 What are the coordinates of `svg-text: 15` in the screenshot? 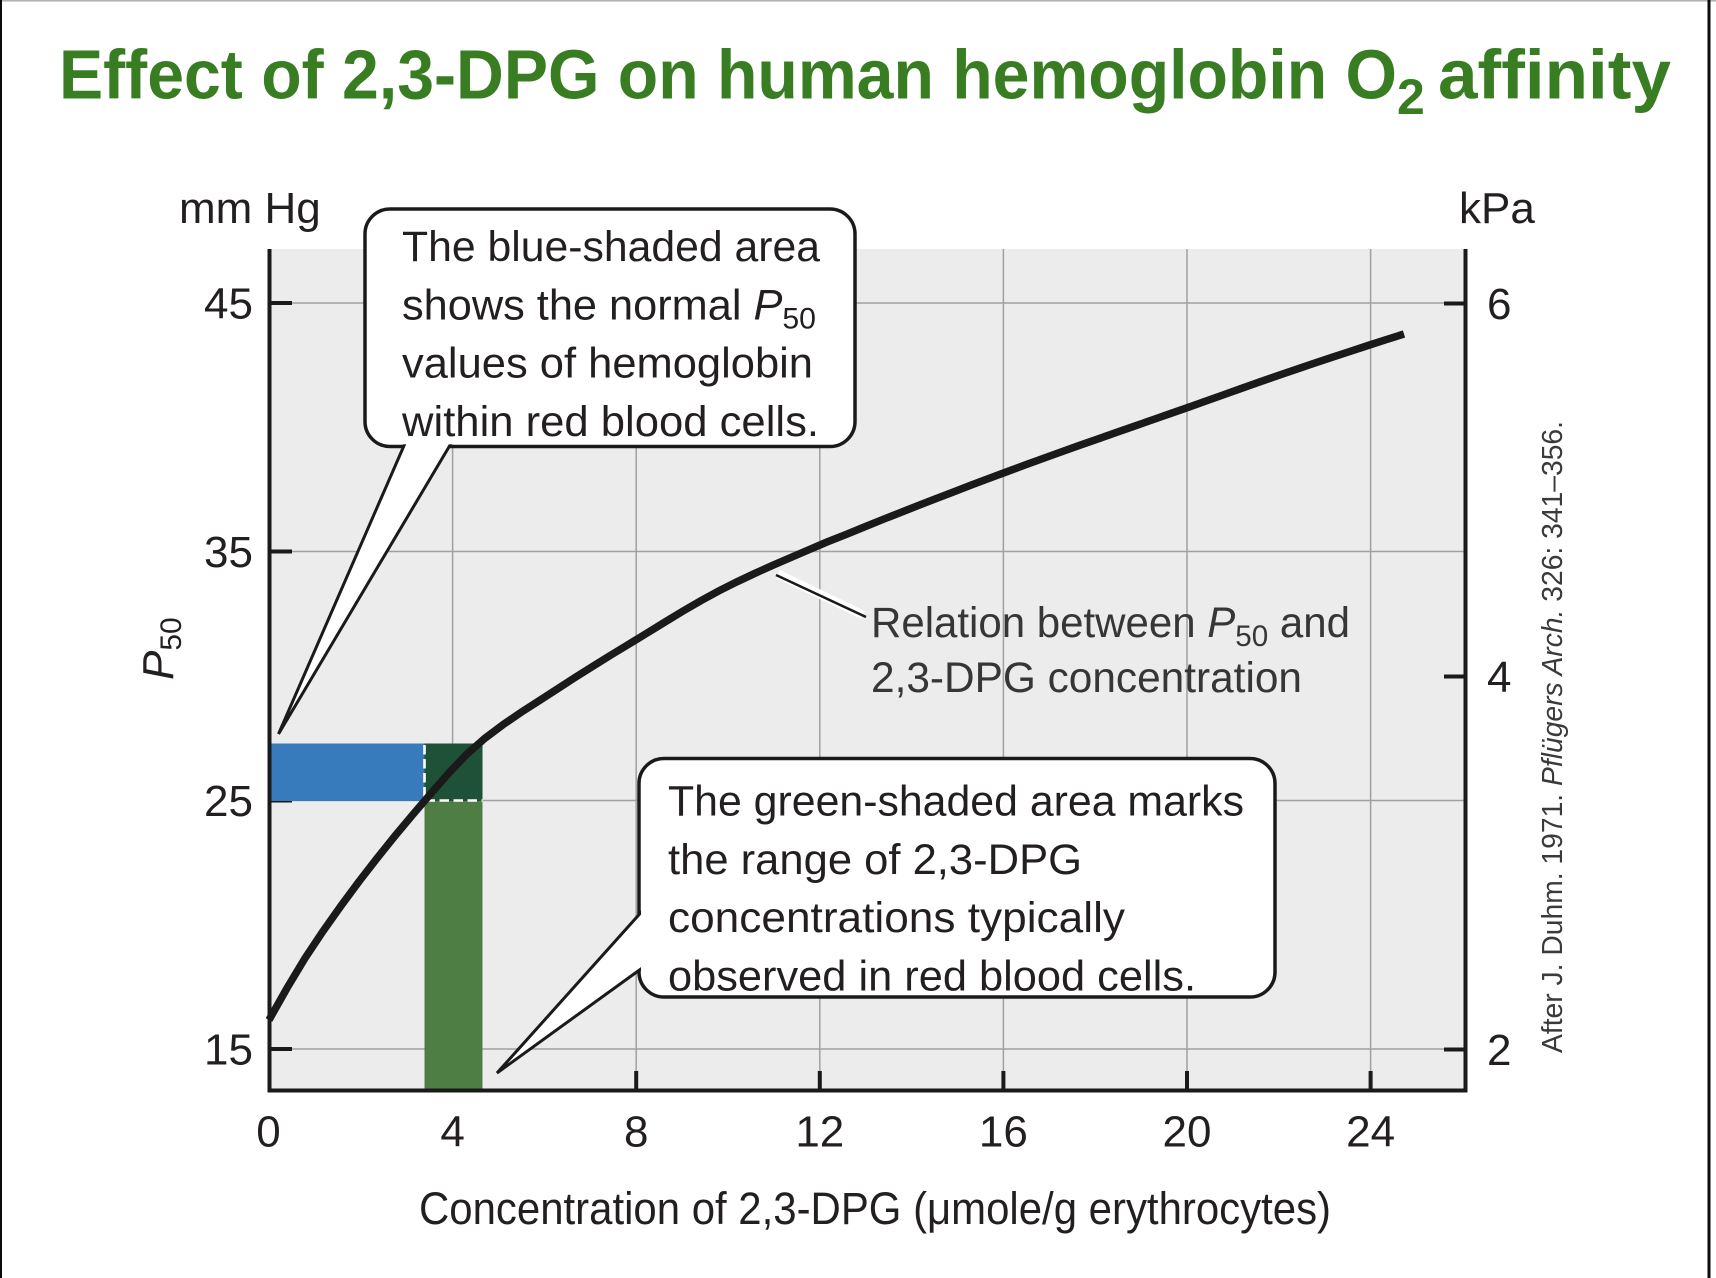 It's located at (228, 1050).